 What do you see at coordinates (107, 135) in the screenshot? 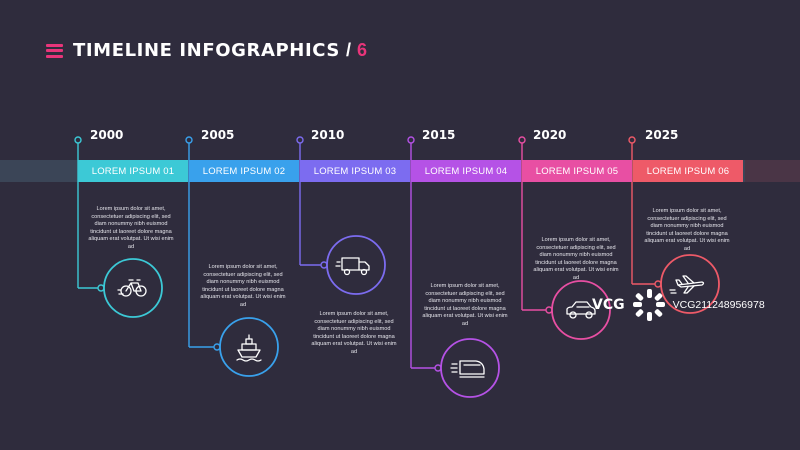
I see `milestone-year: 2000` at bounding box center [107, 135].